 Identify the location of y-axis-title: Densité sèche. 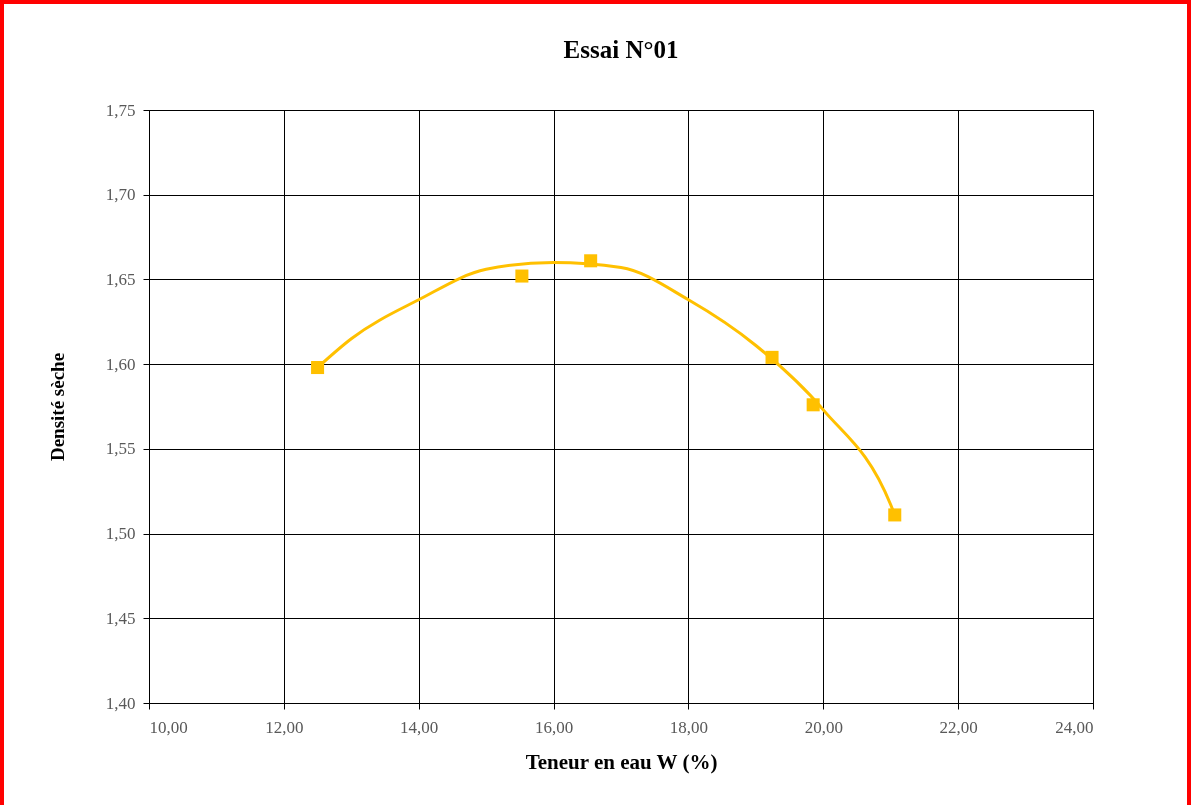
(57, 407).